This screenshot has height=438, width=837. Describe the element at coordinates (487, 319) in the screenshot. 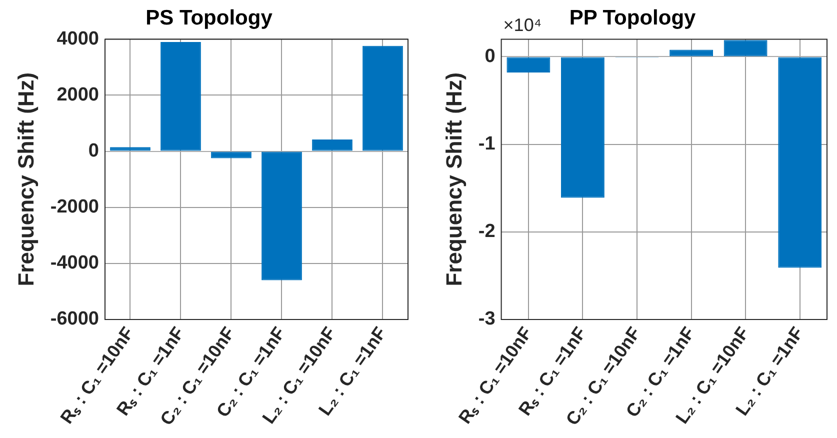

I see `y-tick-label: -3` at that location.